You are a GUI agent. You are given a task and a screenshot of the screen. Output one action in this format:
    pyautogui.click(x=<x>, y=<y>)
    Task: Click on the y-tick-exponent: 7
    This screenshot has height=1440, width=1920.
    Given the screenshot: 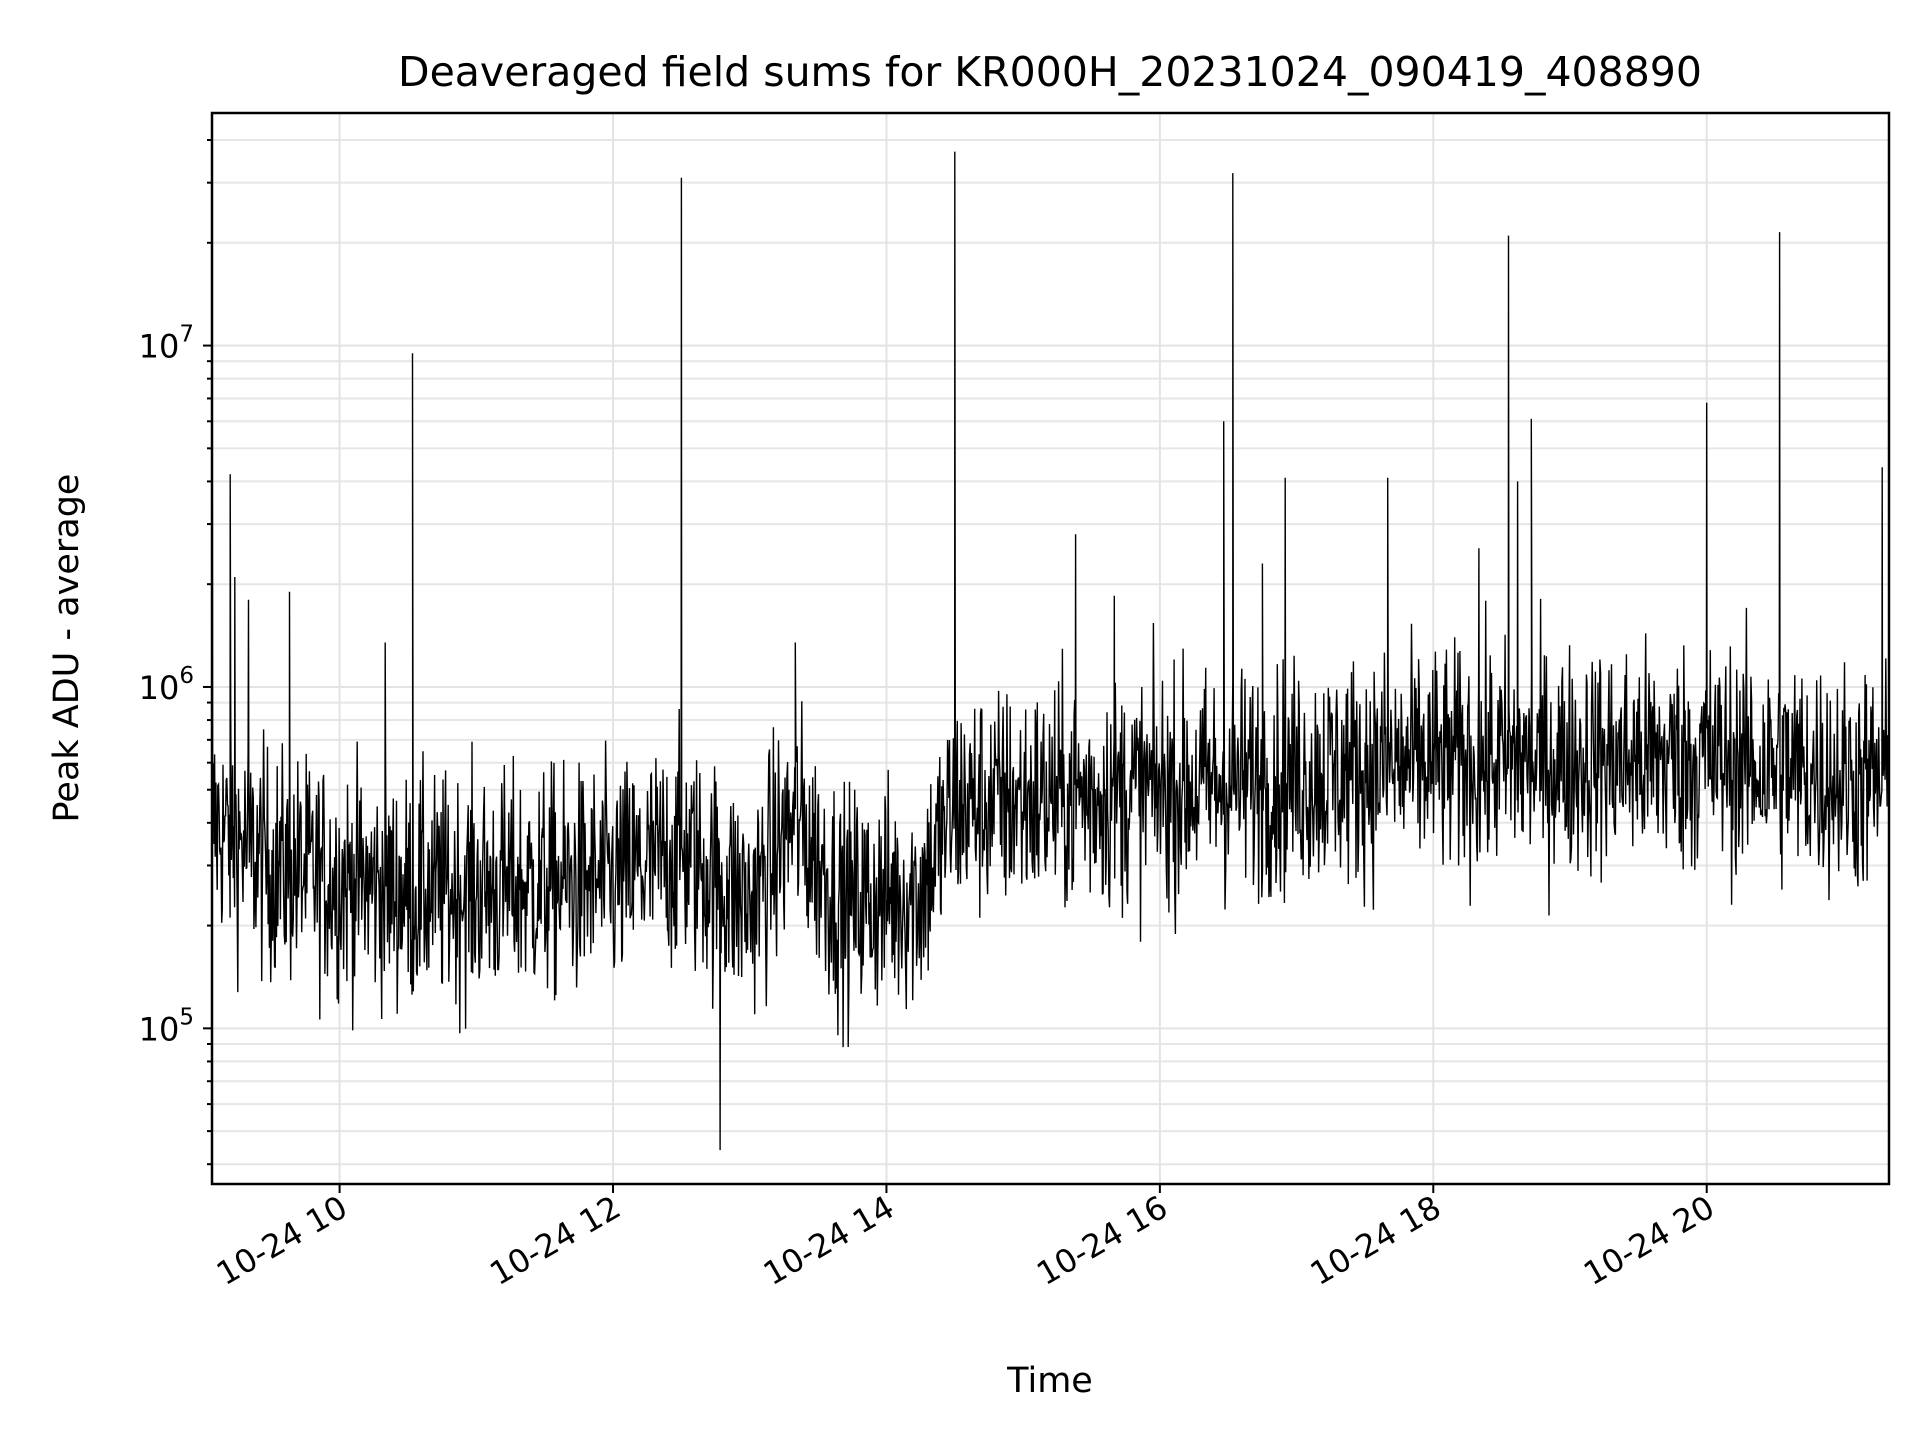 What is the action you would take?
    pyautogui.click(x=186, y=335)
    